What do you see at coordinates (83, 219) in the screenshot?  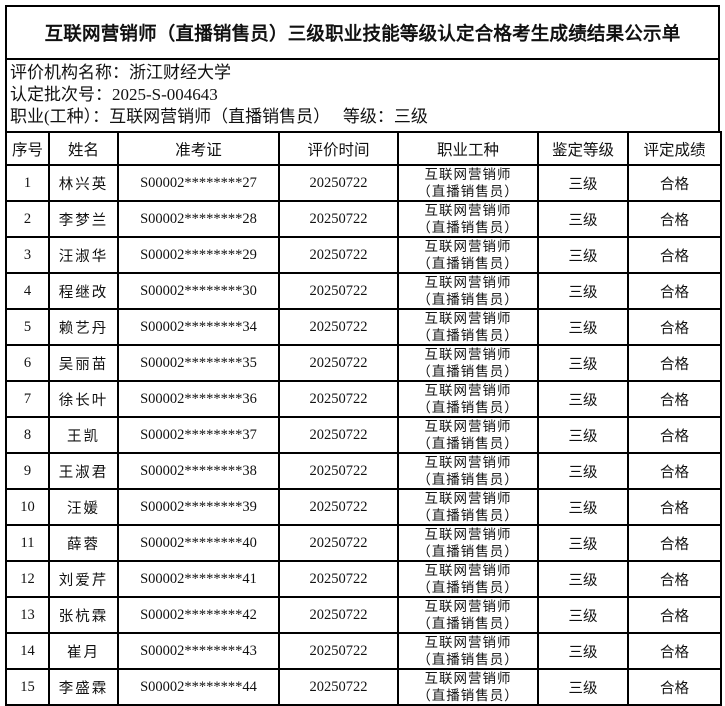 I see `cell-name: 李梦兰` at bounding box center [83, 219].